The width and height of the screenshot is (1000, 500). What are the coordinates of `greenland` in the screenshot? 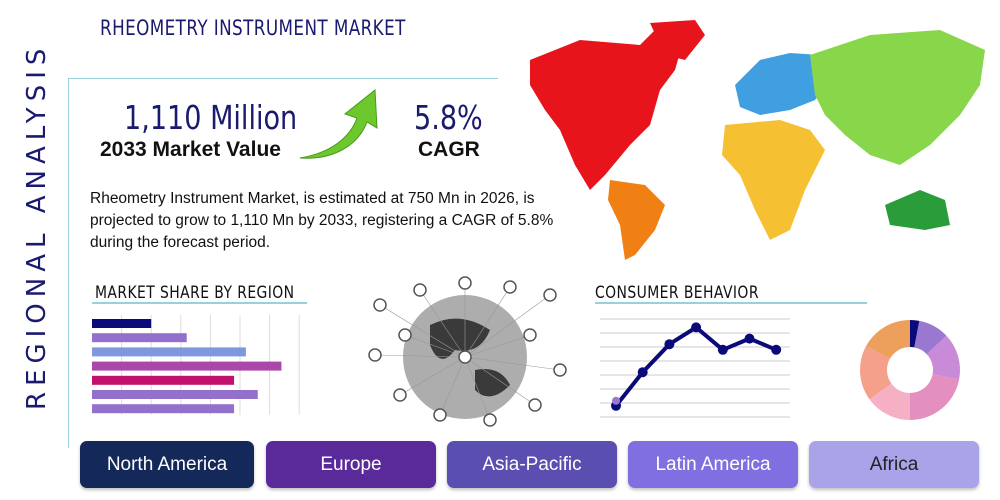 It's located at (677, 40).